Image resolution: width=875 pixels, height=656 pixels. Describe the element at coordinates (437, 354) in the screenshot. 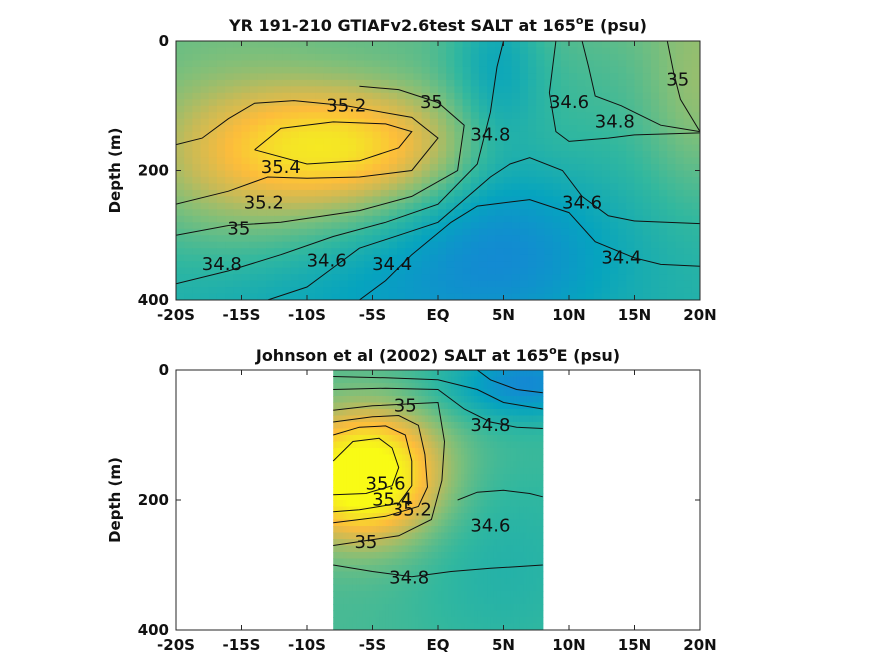

I see `chart-title: Johnson et al (2002) SALT at 165oE (psu)` at that location.